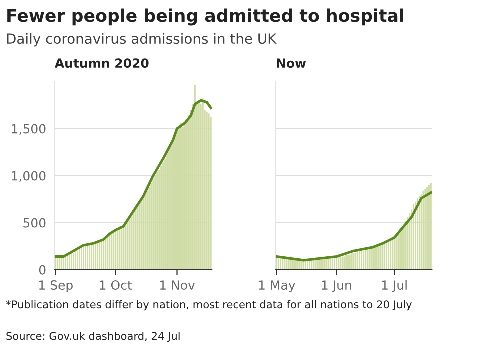 The height and width of the screenshot is (351, 499). Describe the element at coordinates (142, 40) in the screenshot. I see `text: Daily coronavirus admissions in the UK` at that location.